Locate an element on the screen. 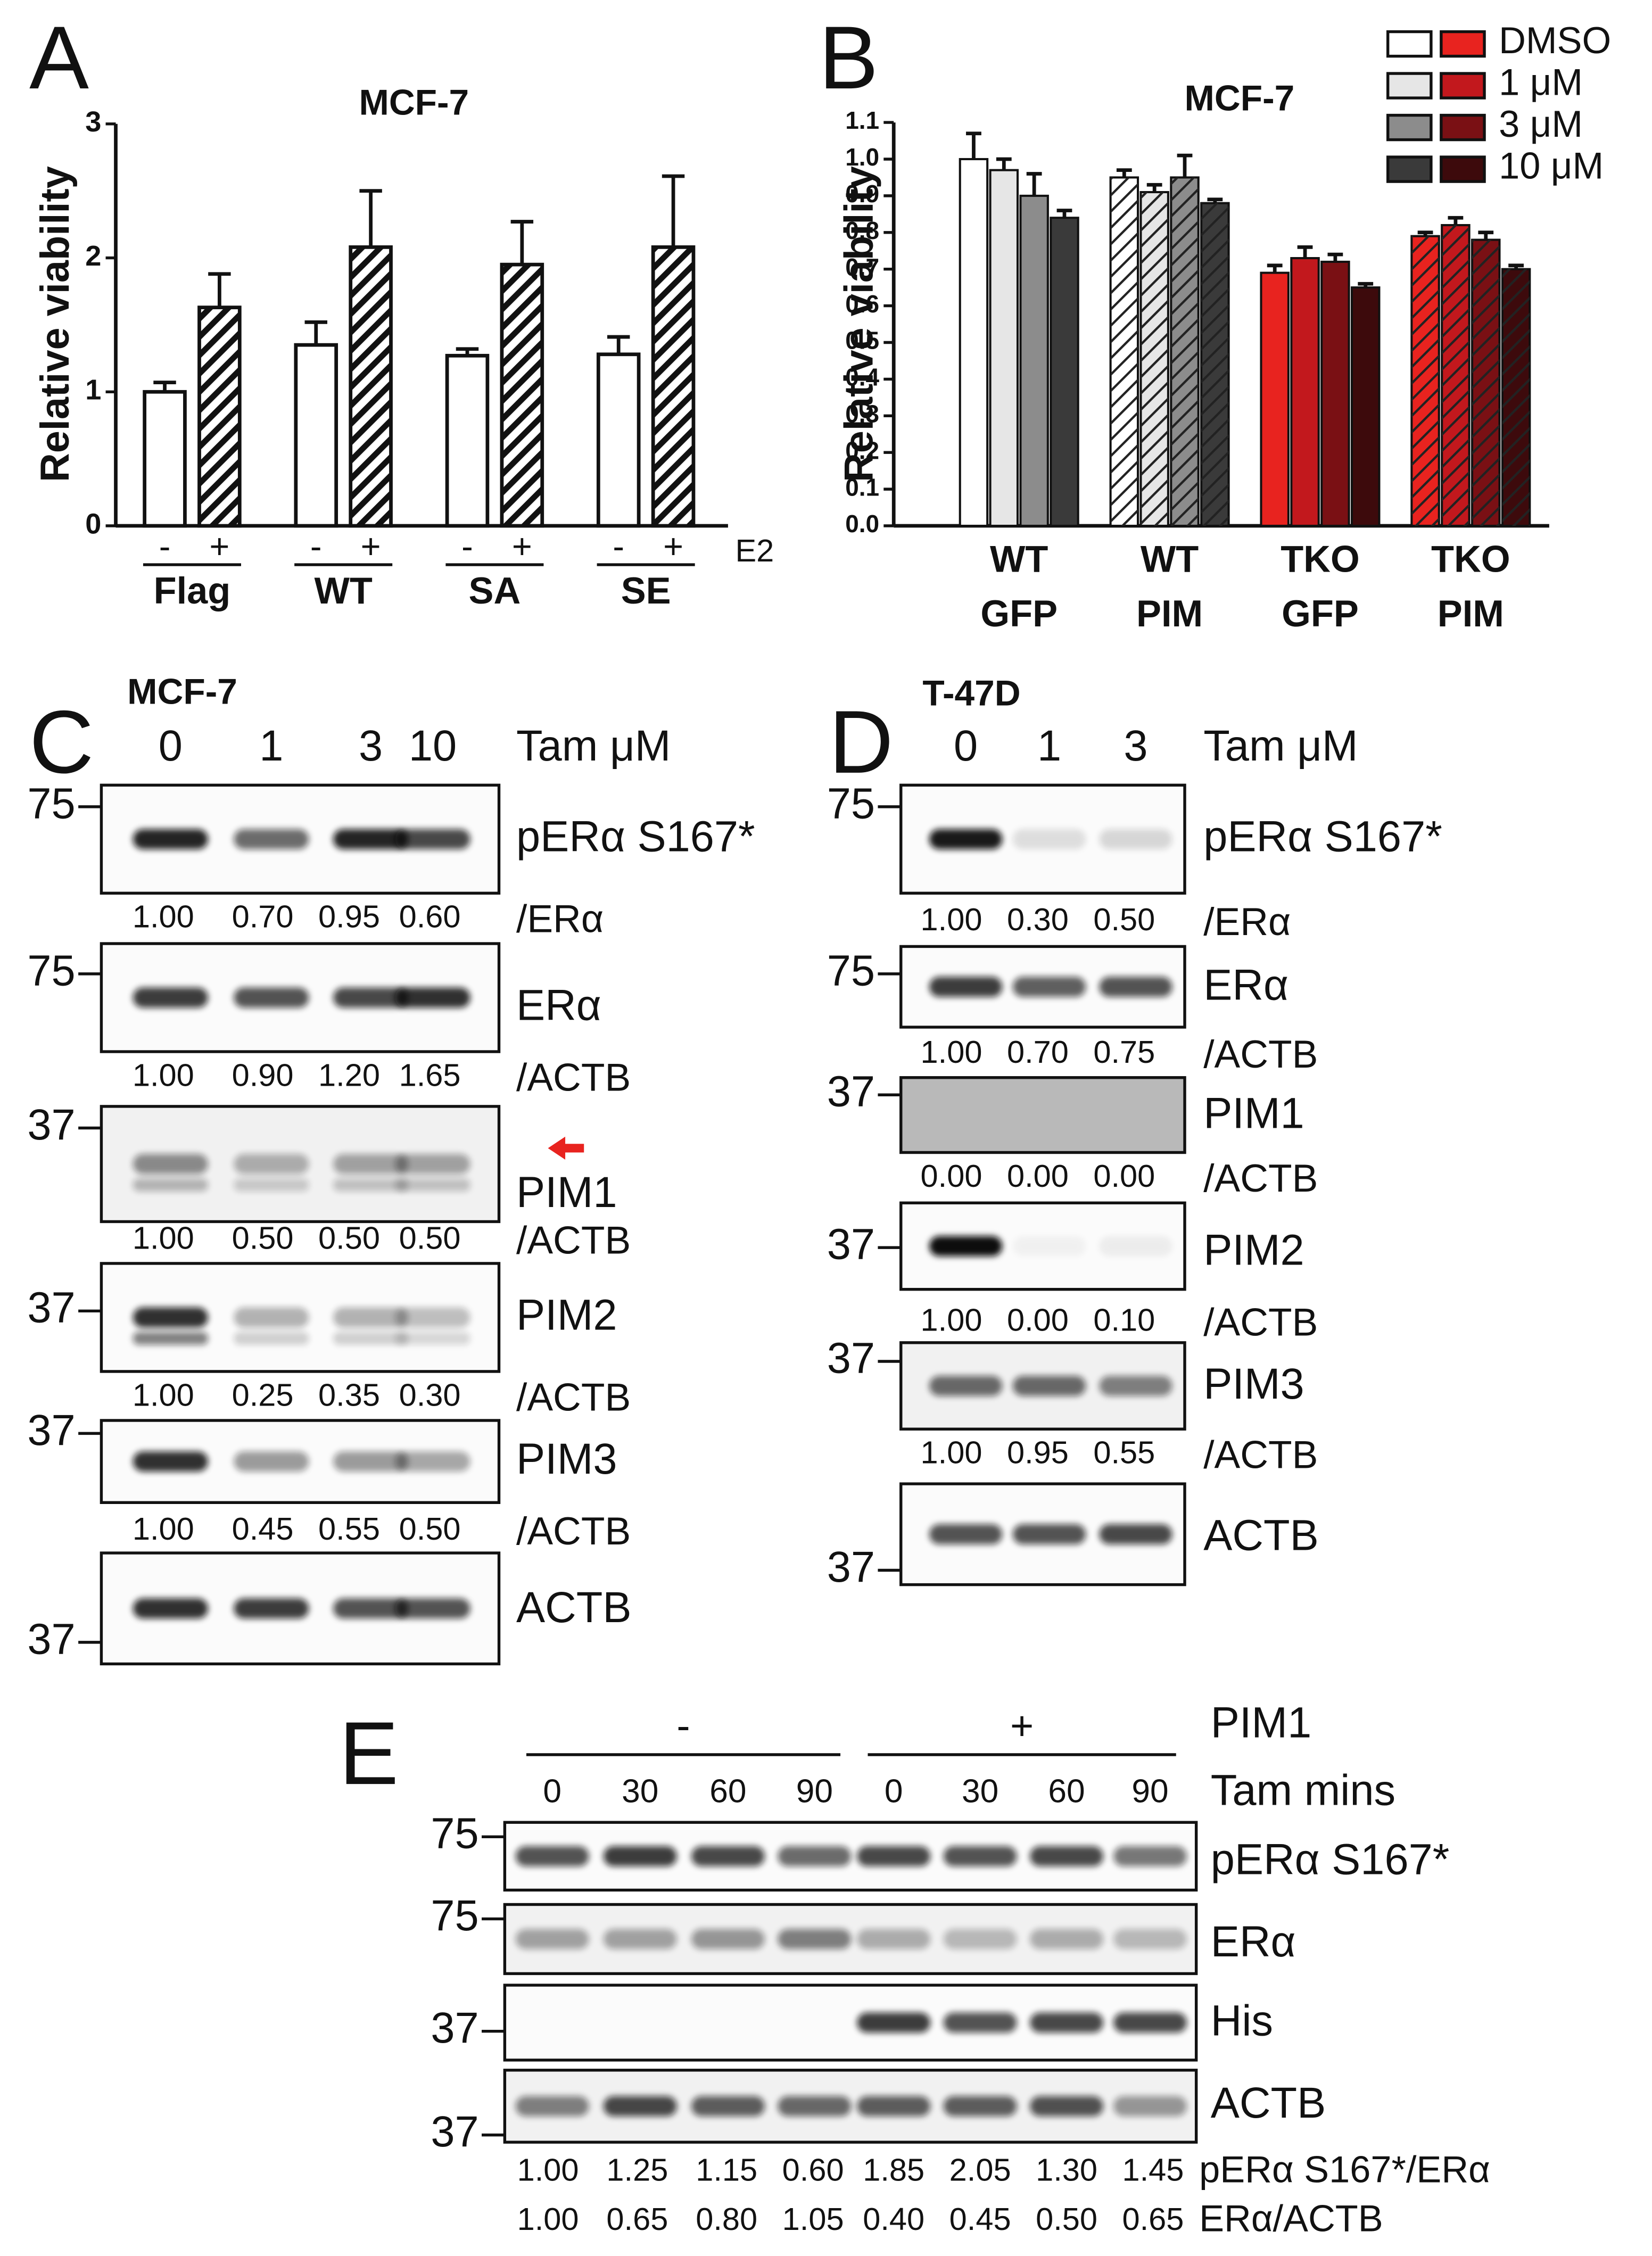 The height and width of the screenshot is (2256, 1652). quant-value: 1.15 is located at coordinates (726, 2170).